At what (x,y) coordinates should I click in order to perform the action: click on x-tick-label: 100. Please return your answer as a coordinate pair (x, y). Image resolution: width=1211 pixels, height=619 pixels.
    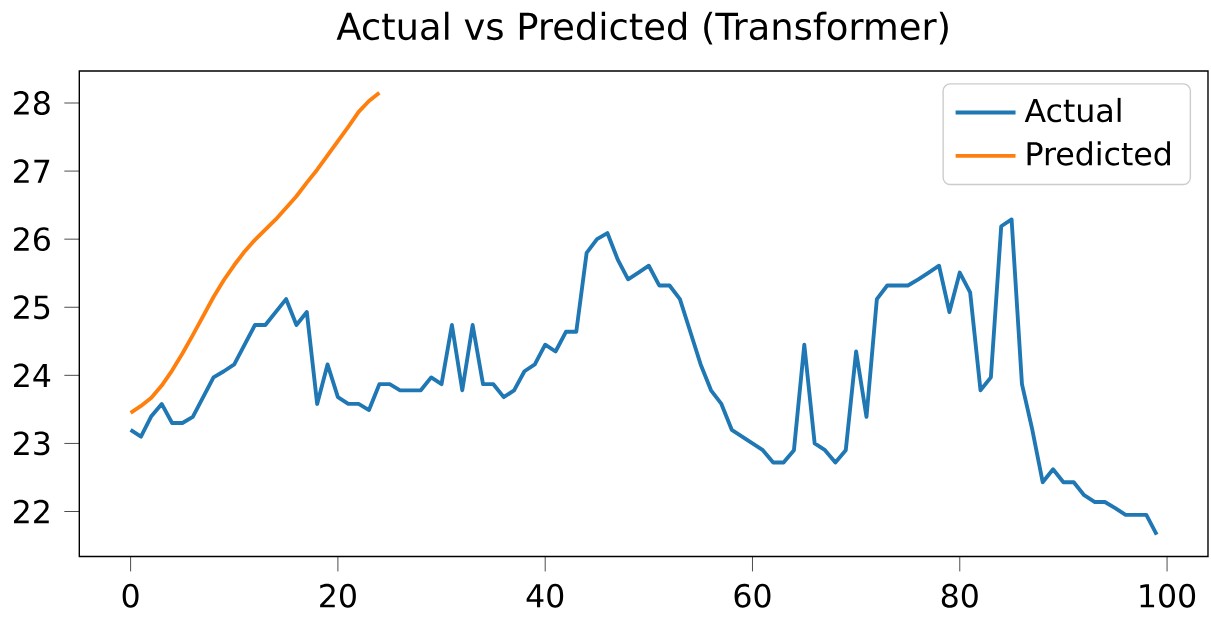
    Looking at the image, I should click on (1168, 595).